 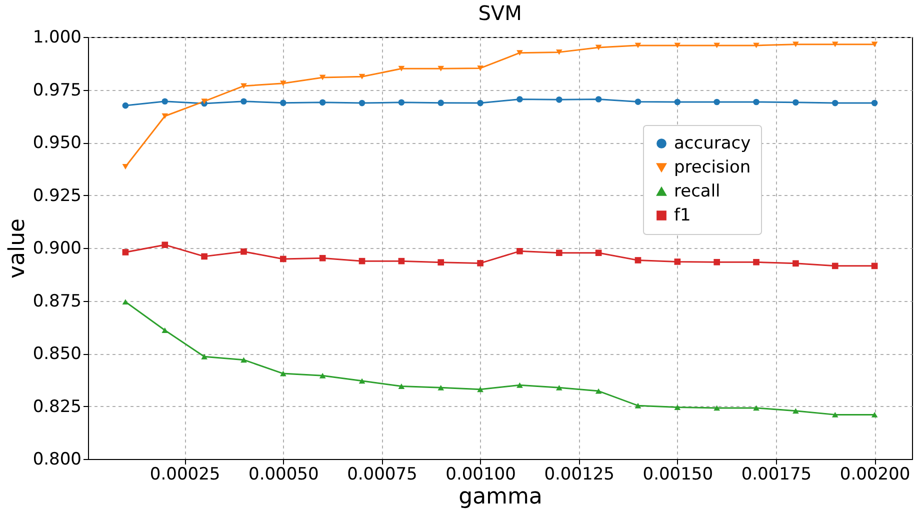 I want to click on x-tick-label: 0.00050, so click(x=283, y=474).